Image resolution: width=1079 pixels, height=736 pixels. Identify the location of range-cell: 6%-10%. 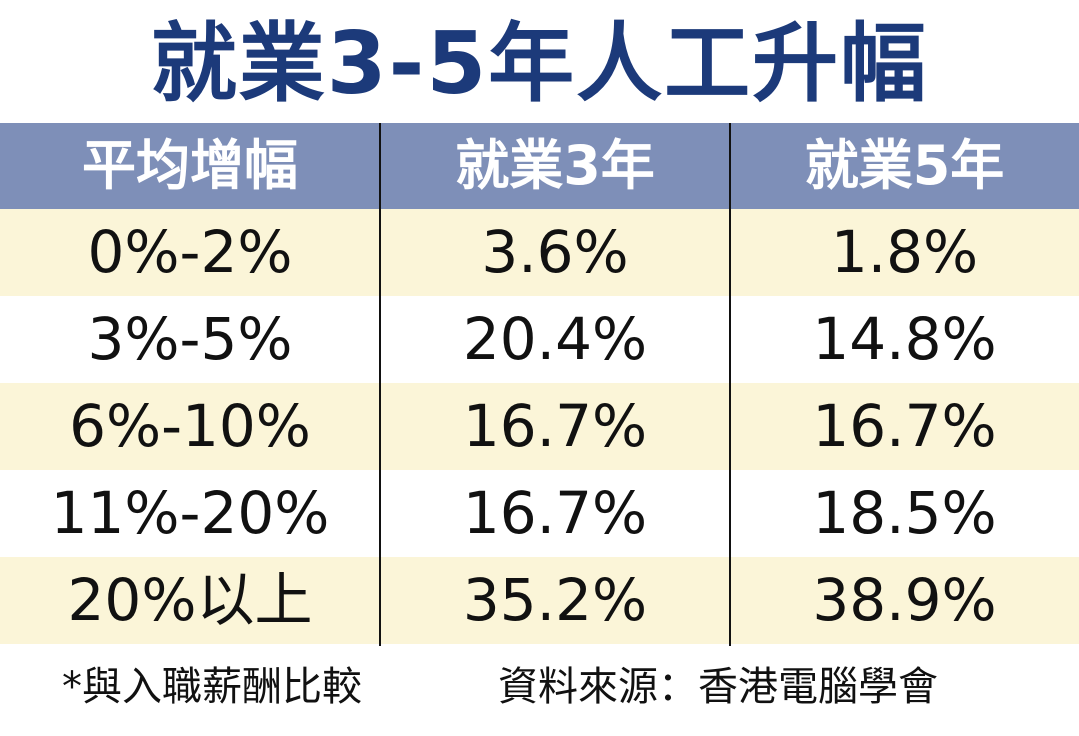
(190, 426).